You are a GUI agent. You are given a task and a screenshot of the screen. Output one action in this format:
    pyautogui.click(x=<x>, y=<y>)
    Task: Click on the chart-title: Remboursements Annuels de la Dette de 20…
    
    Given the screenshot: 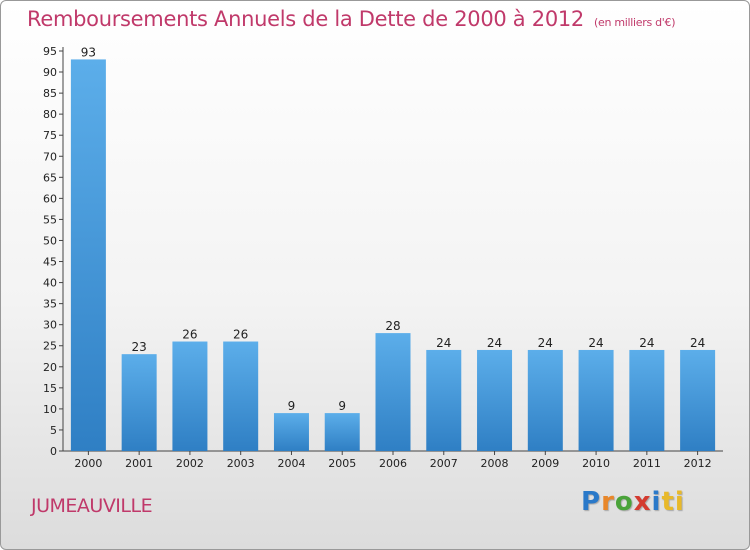 What is the action you would take?
    pyautogui.click(x=351, y=19)
    